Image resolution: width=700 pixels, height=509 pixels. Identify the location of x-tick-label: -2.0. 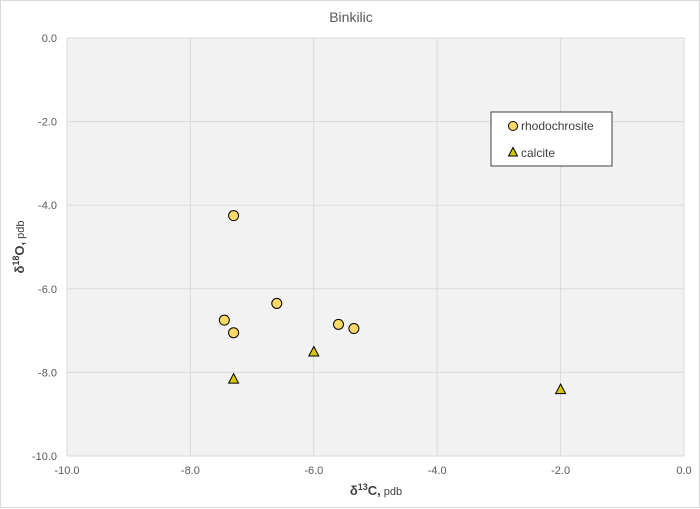
(560, 471).